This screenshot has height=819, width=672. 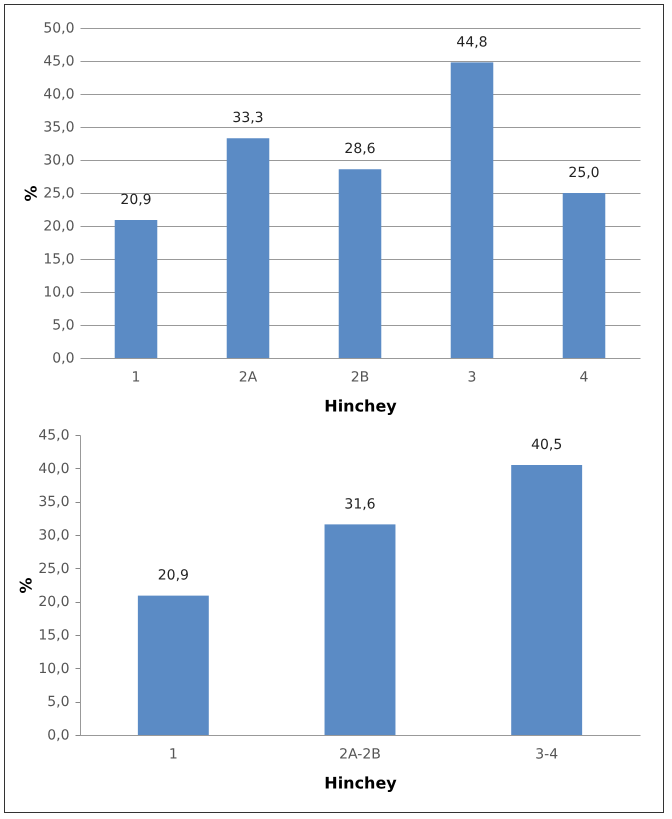 I want to click on data-label: 25,0, so click(x=584, y=173).